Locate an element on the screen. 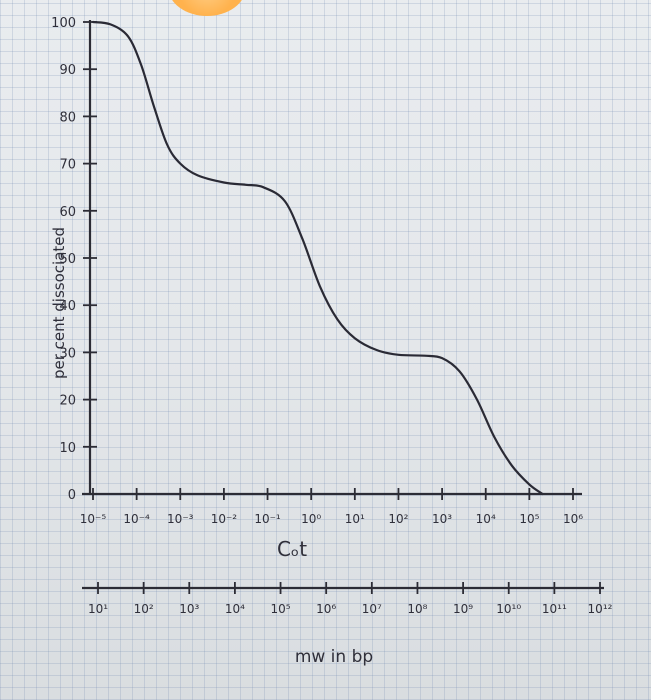 Image resolution: width=651 pixels, height=700 pixels. y-tick-label: 10 is located at coordinates (67, 448).